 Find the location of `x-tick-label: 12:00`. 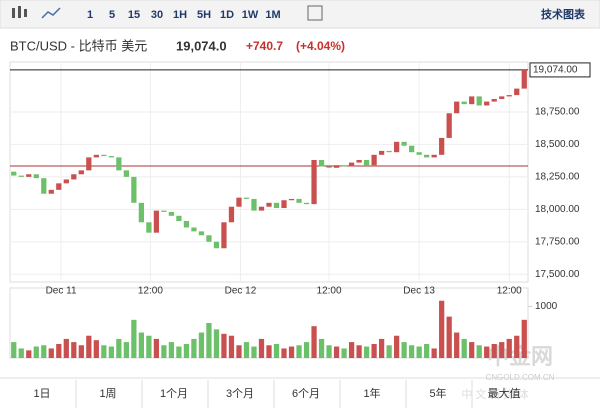

x-tick-label: 12:00 is located at coordinates (329, 291).